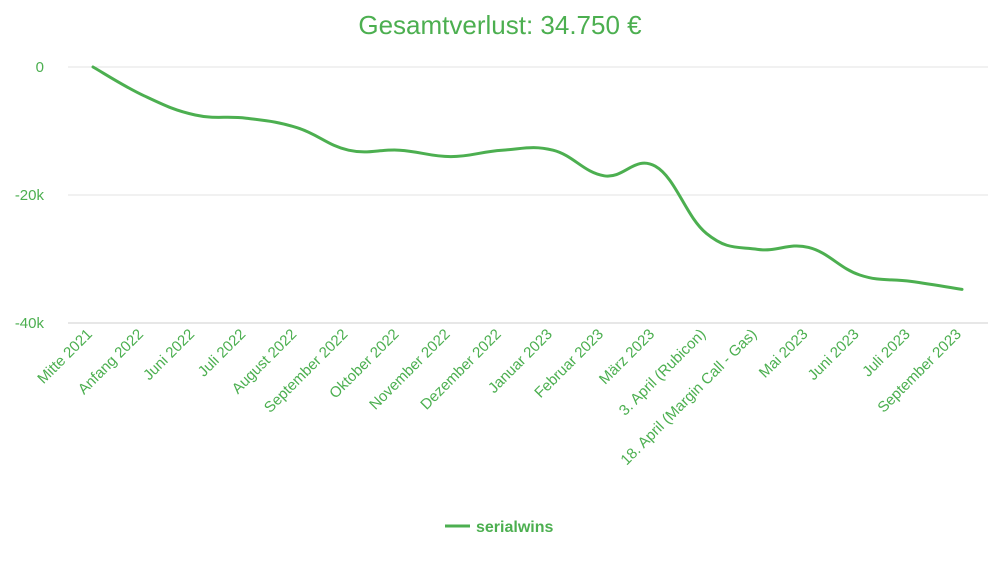  What do you see at coordinates (784, 354) in the screenshot?
I see `x-tick-label: Mai 2023` at bounding box center [784, 354].